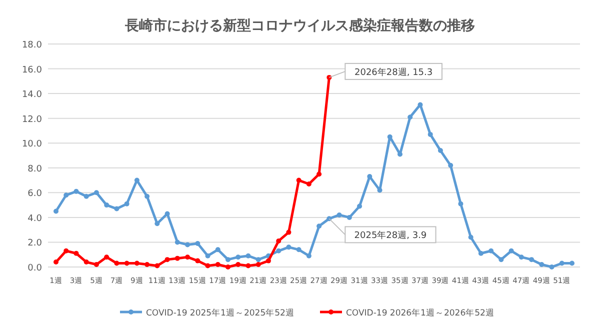 The image size is (600, 336). I want to click on y-tick-label: 16.0, so click(32, 70).